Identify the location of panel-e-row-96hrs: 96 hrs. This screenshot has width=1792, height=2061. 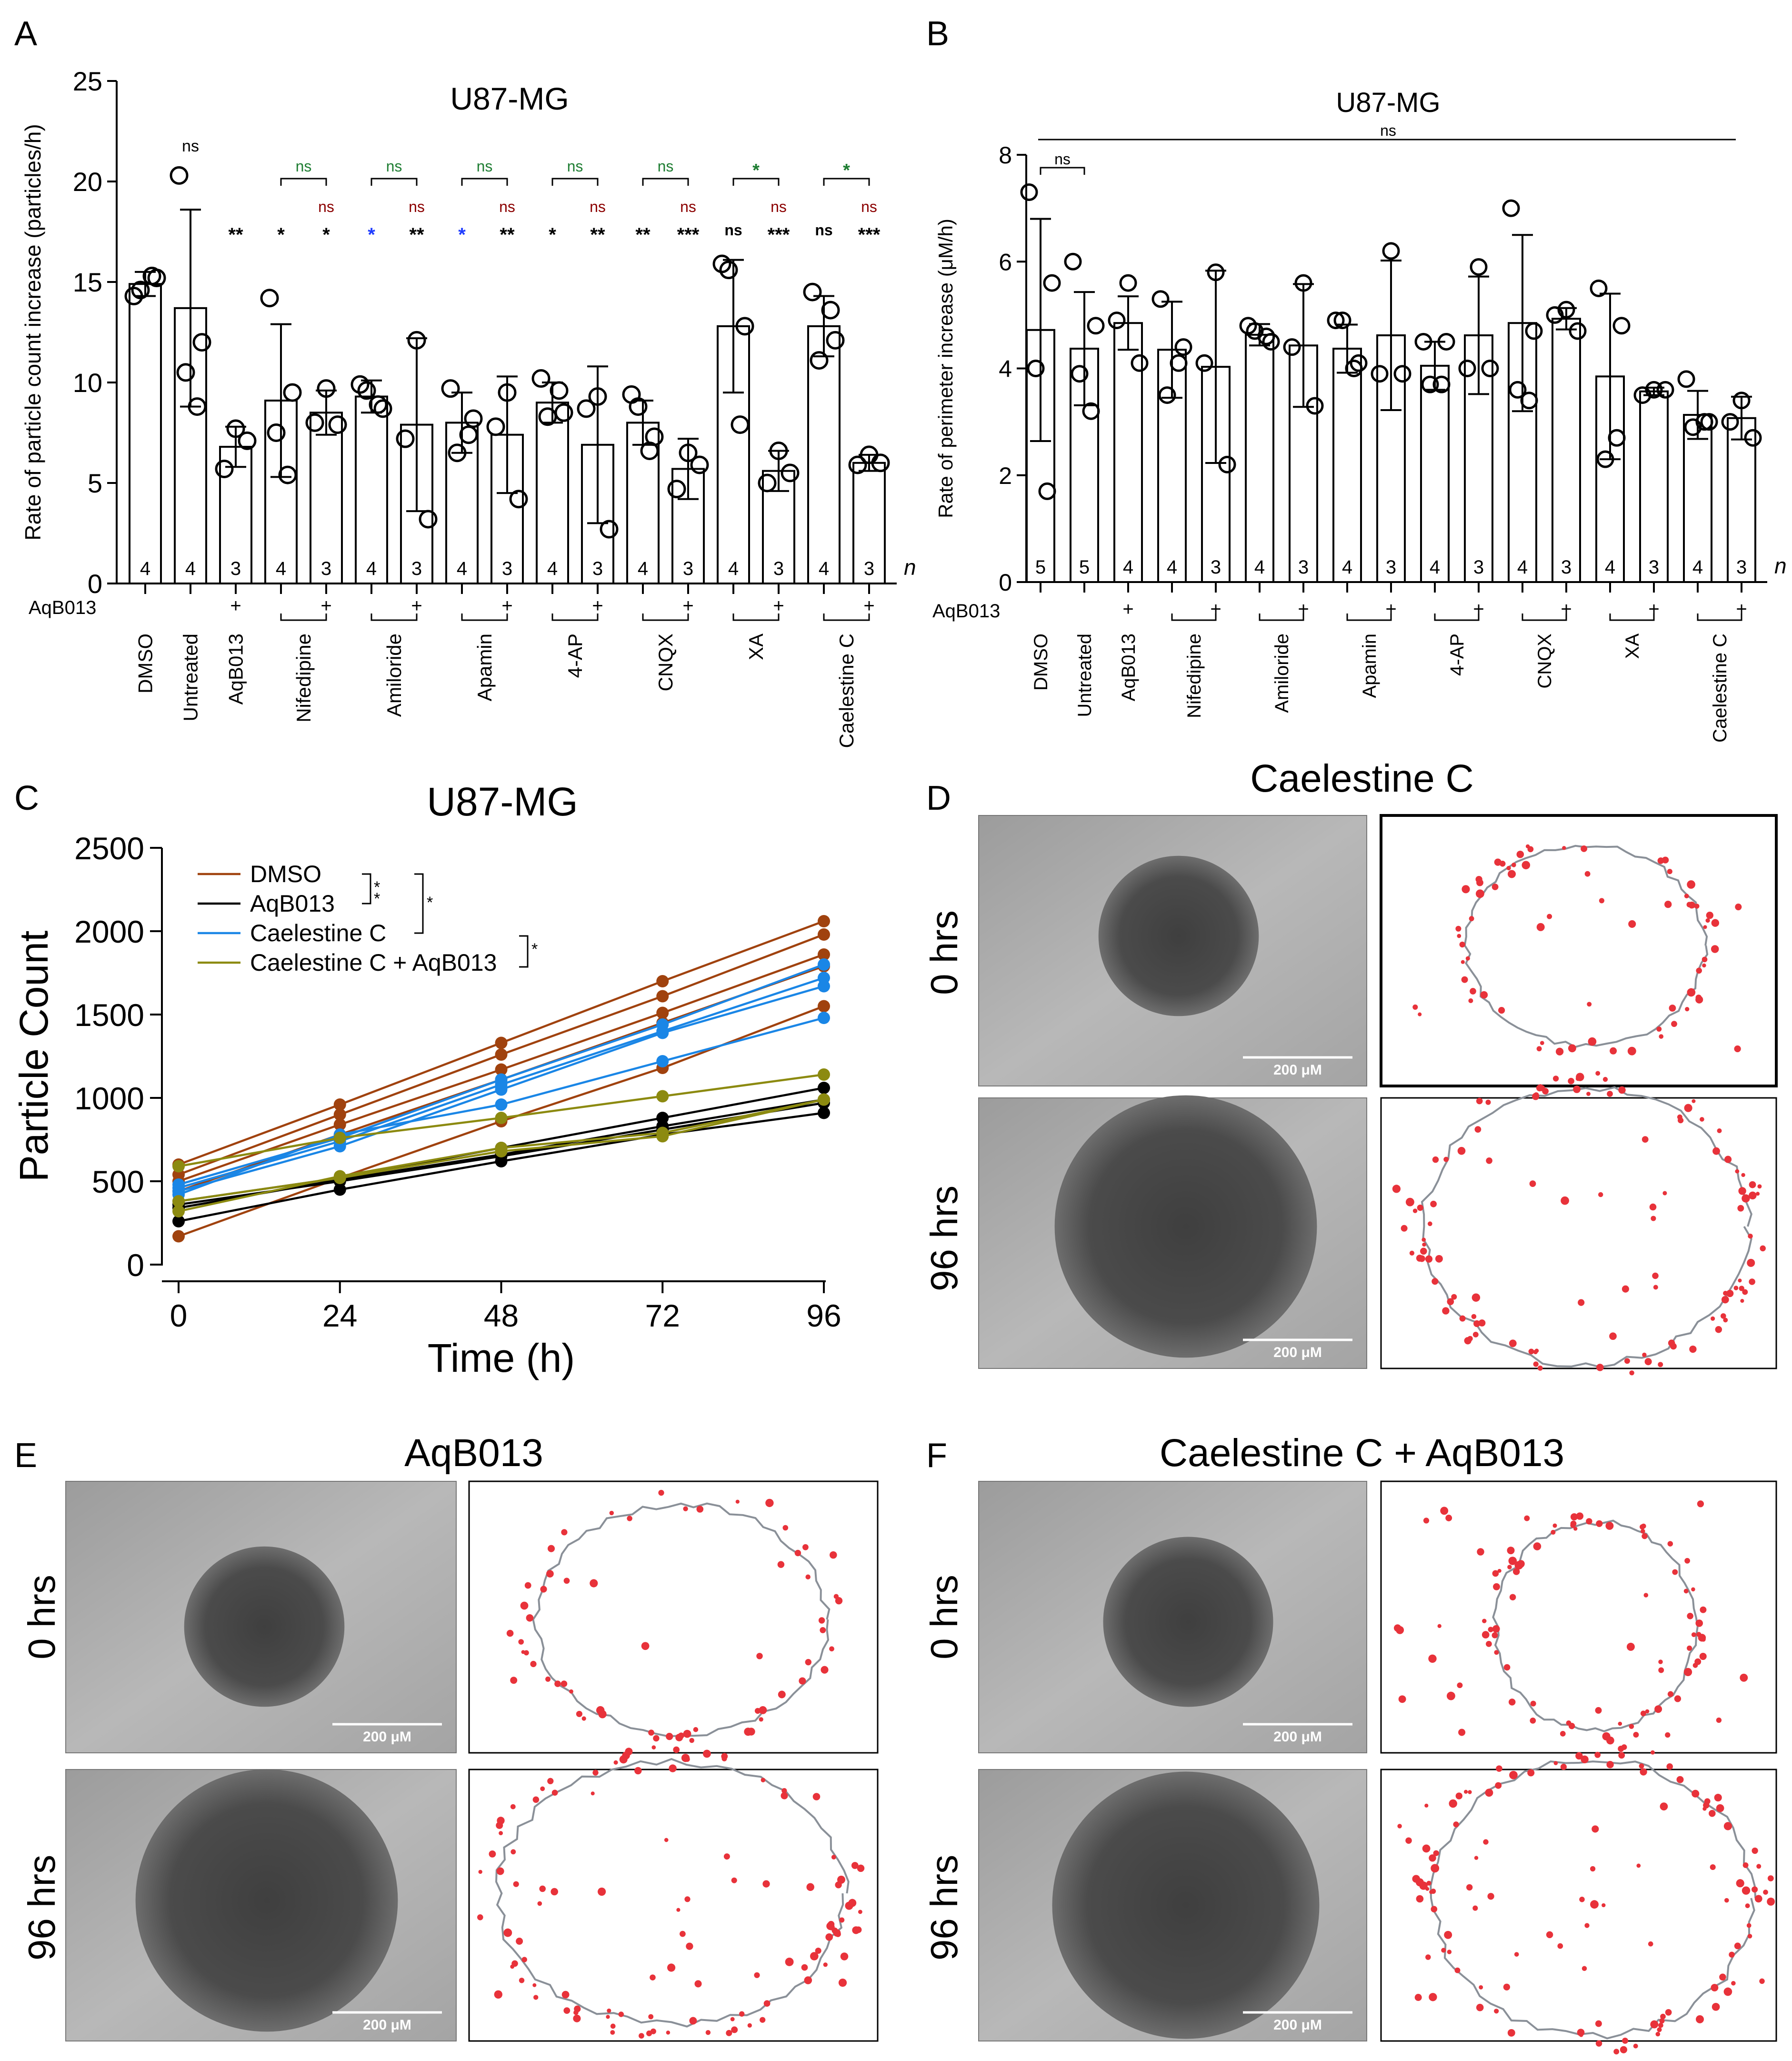
(41, 1908).